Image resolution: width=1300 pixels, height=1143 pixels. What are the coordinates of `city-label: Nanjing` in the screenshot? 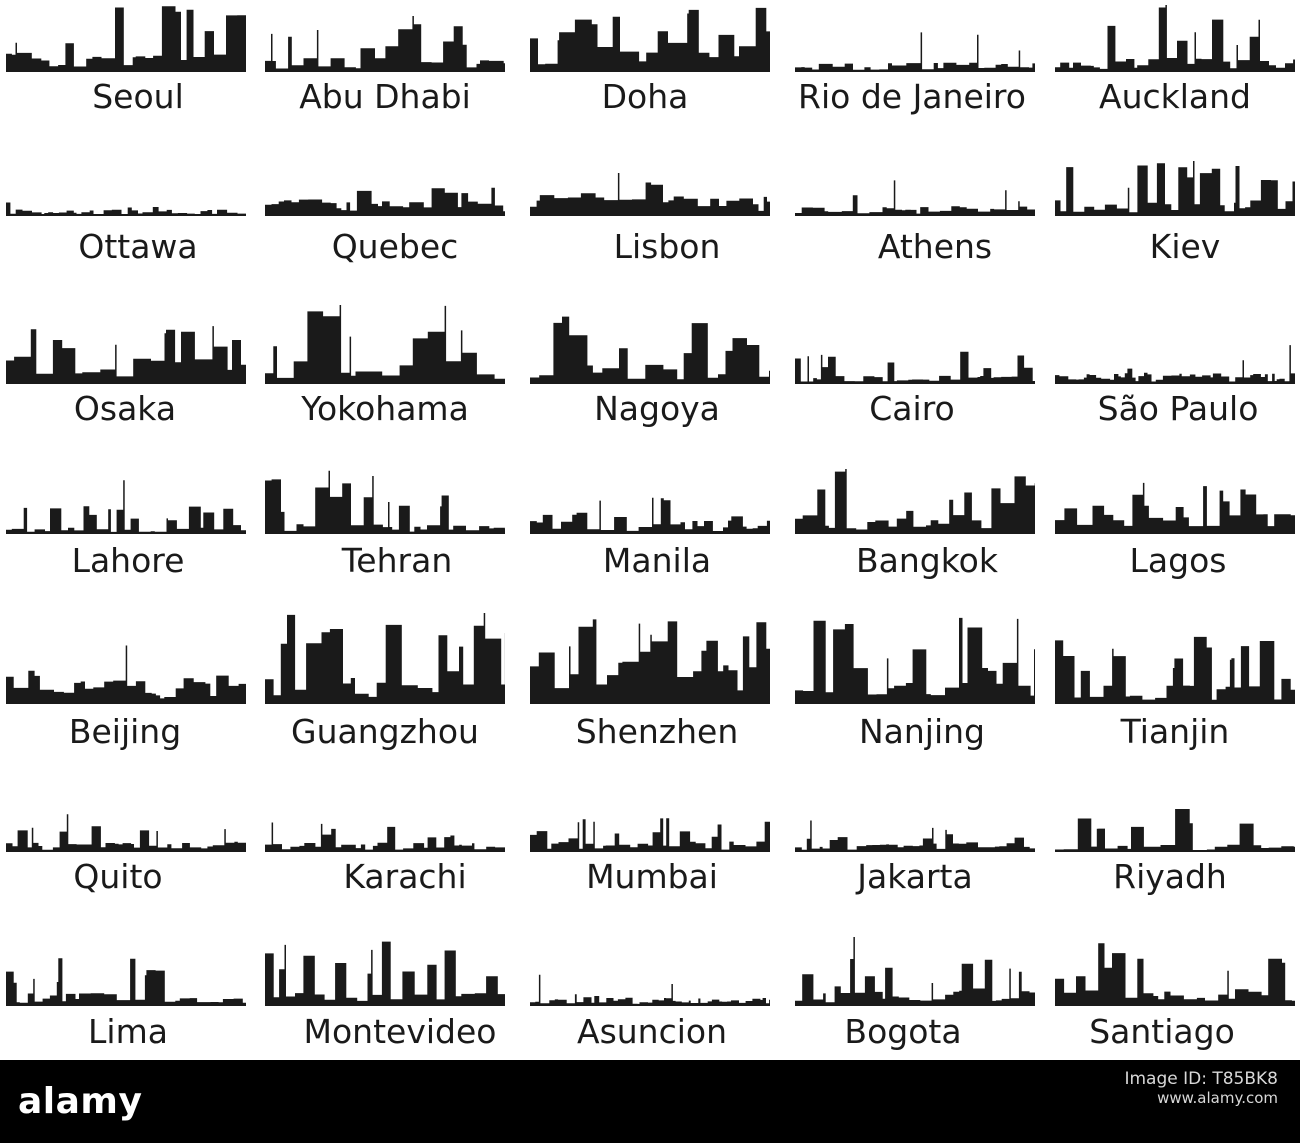 It's located at (922, 731).